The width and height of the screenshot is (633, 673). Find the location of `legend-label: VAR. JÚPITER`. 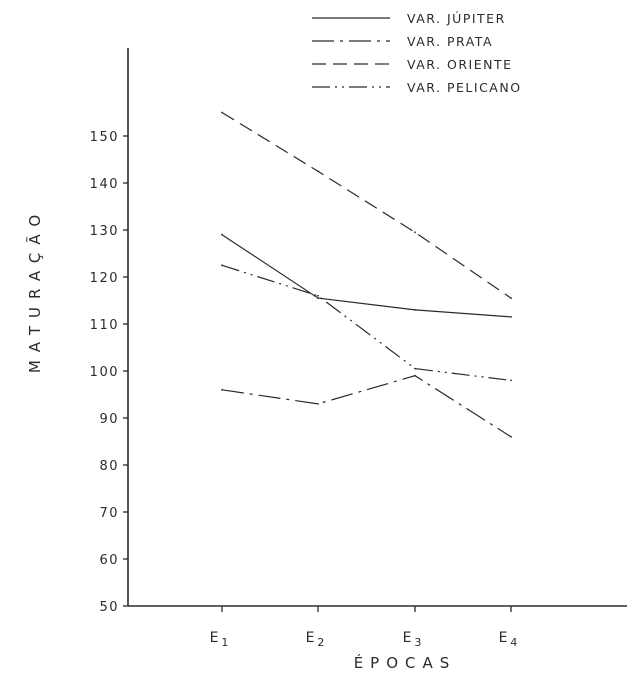

legend-label: VAR. JÚPITER is located at coordinates (456, 18).